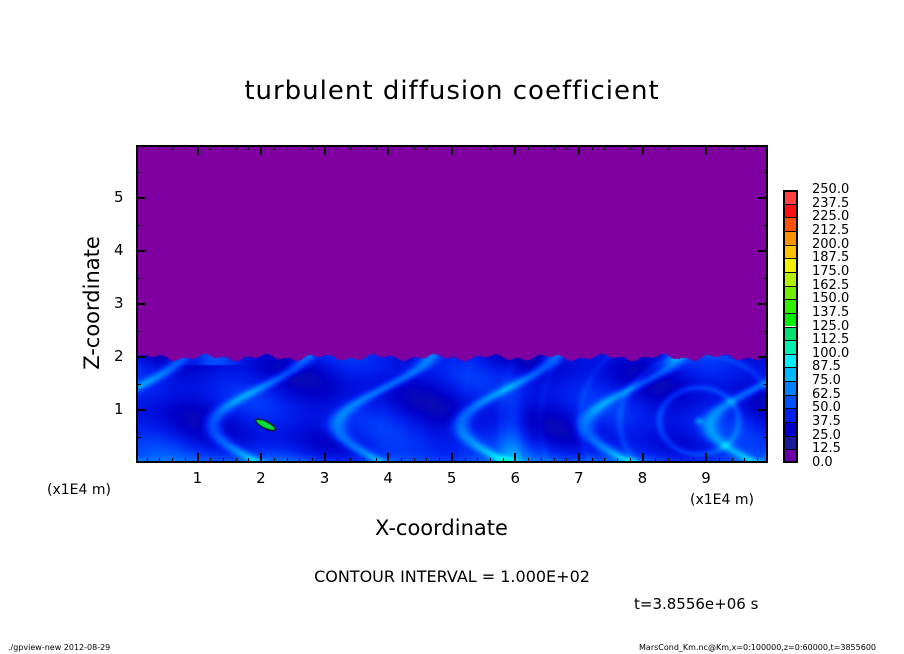 This screenshot has height=654, width=904. What do you see at coordinates (579, 478) in the screenshot?
I see `x-tick-label: 7` at bounding box center [579, 478].